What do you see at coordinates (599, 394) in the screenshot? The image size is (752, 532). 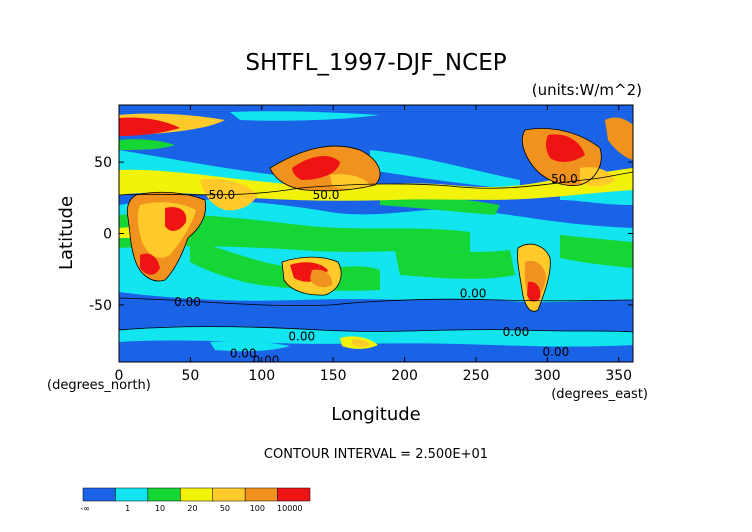 I see `x-unit-label: (degrees_east)` at bounding box center [599, 394].